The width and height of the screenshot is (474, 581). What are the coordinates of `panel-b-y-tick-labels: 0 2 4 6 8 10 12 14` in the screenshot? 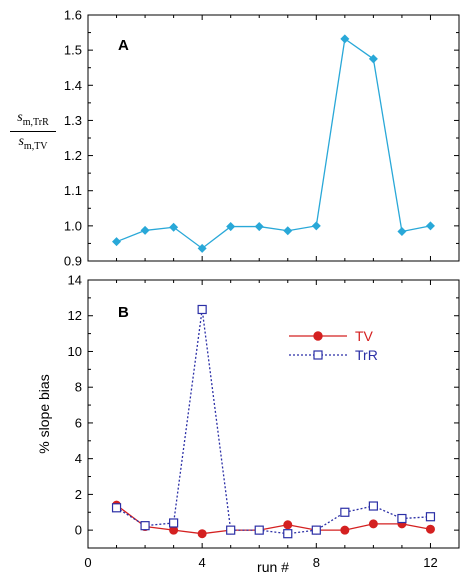 It's located at (75, 405).